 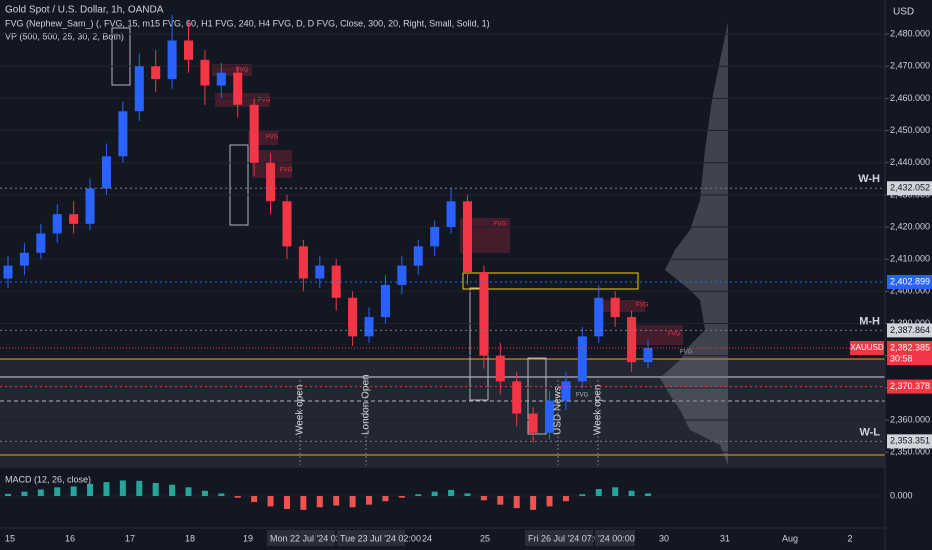 What do you see at coordinates (910, 330) in the screenshot?
I see `price-tag-label: 2,387.864` at bounding box center [910, 330].